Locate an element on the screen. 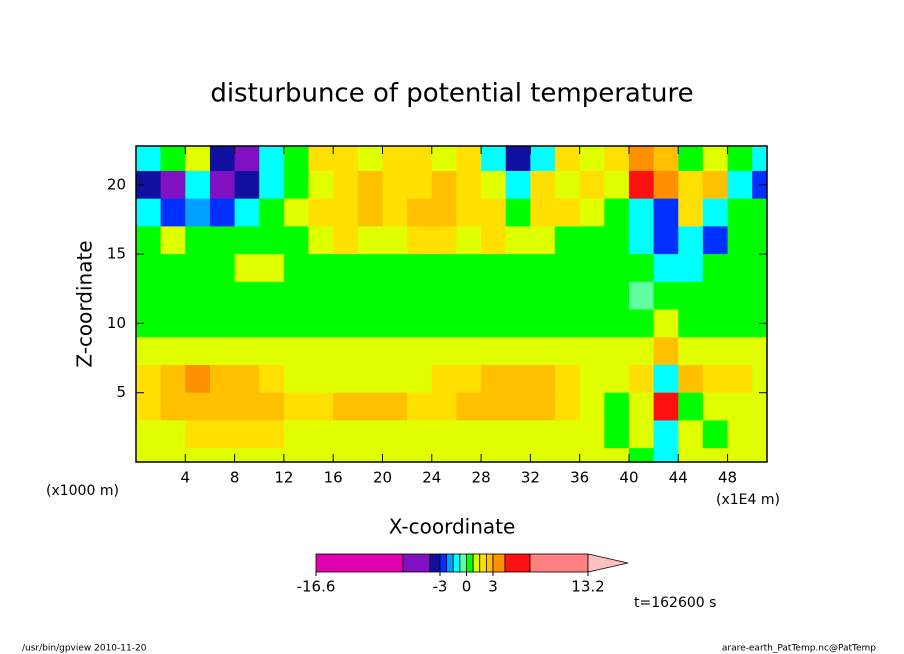 The height and width of the screenshot is (654, 904). x-tick-label: 4 is located at coordinates (186, 478).